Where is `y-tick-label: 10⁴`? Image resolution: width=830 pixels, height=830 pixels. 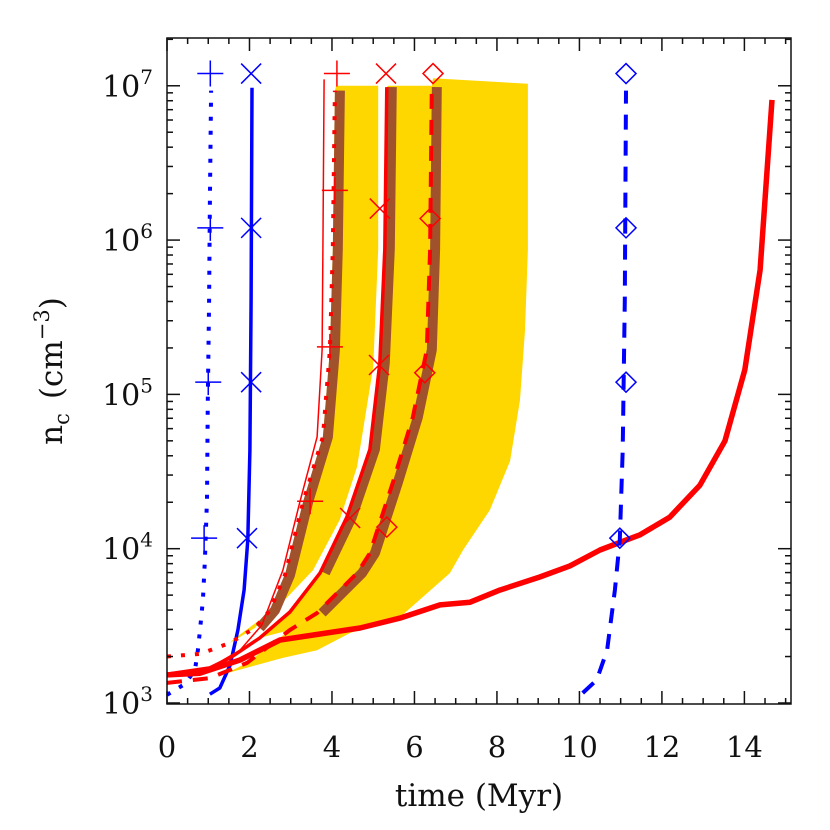
y-tick-label: 10⁴ is located at coordinates (127, 548).